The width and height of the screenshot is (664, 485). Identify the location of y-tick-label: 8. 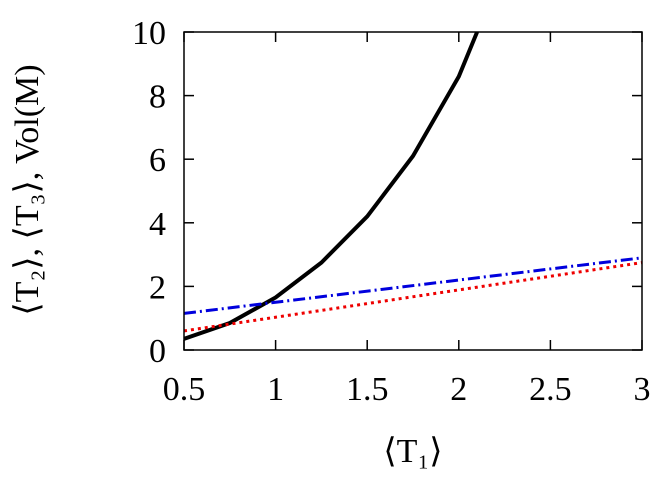
(157, 97).